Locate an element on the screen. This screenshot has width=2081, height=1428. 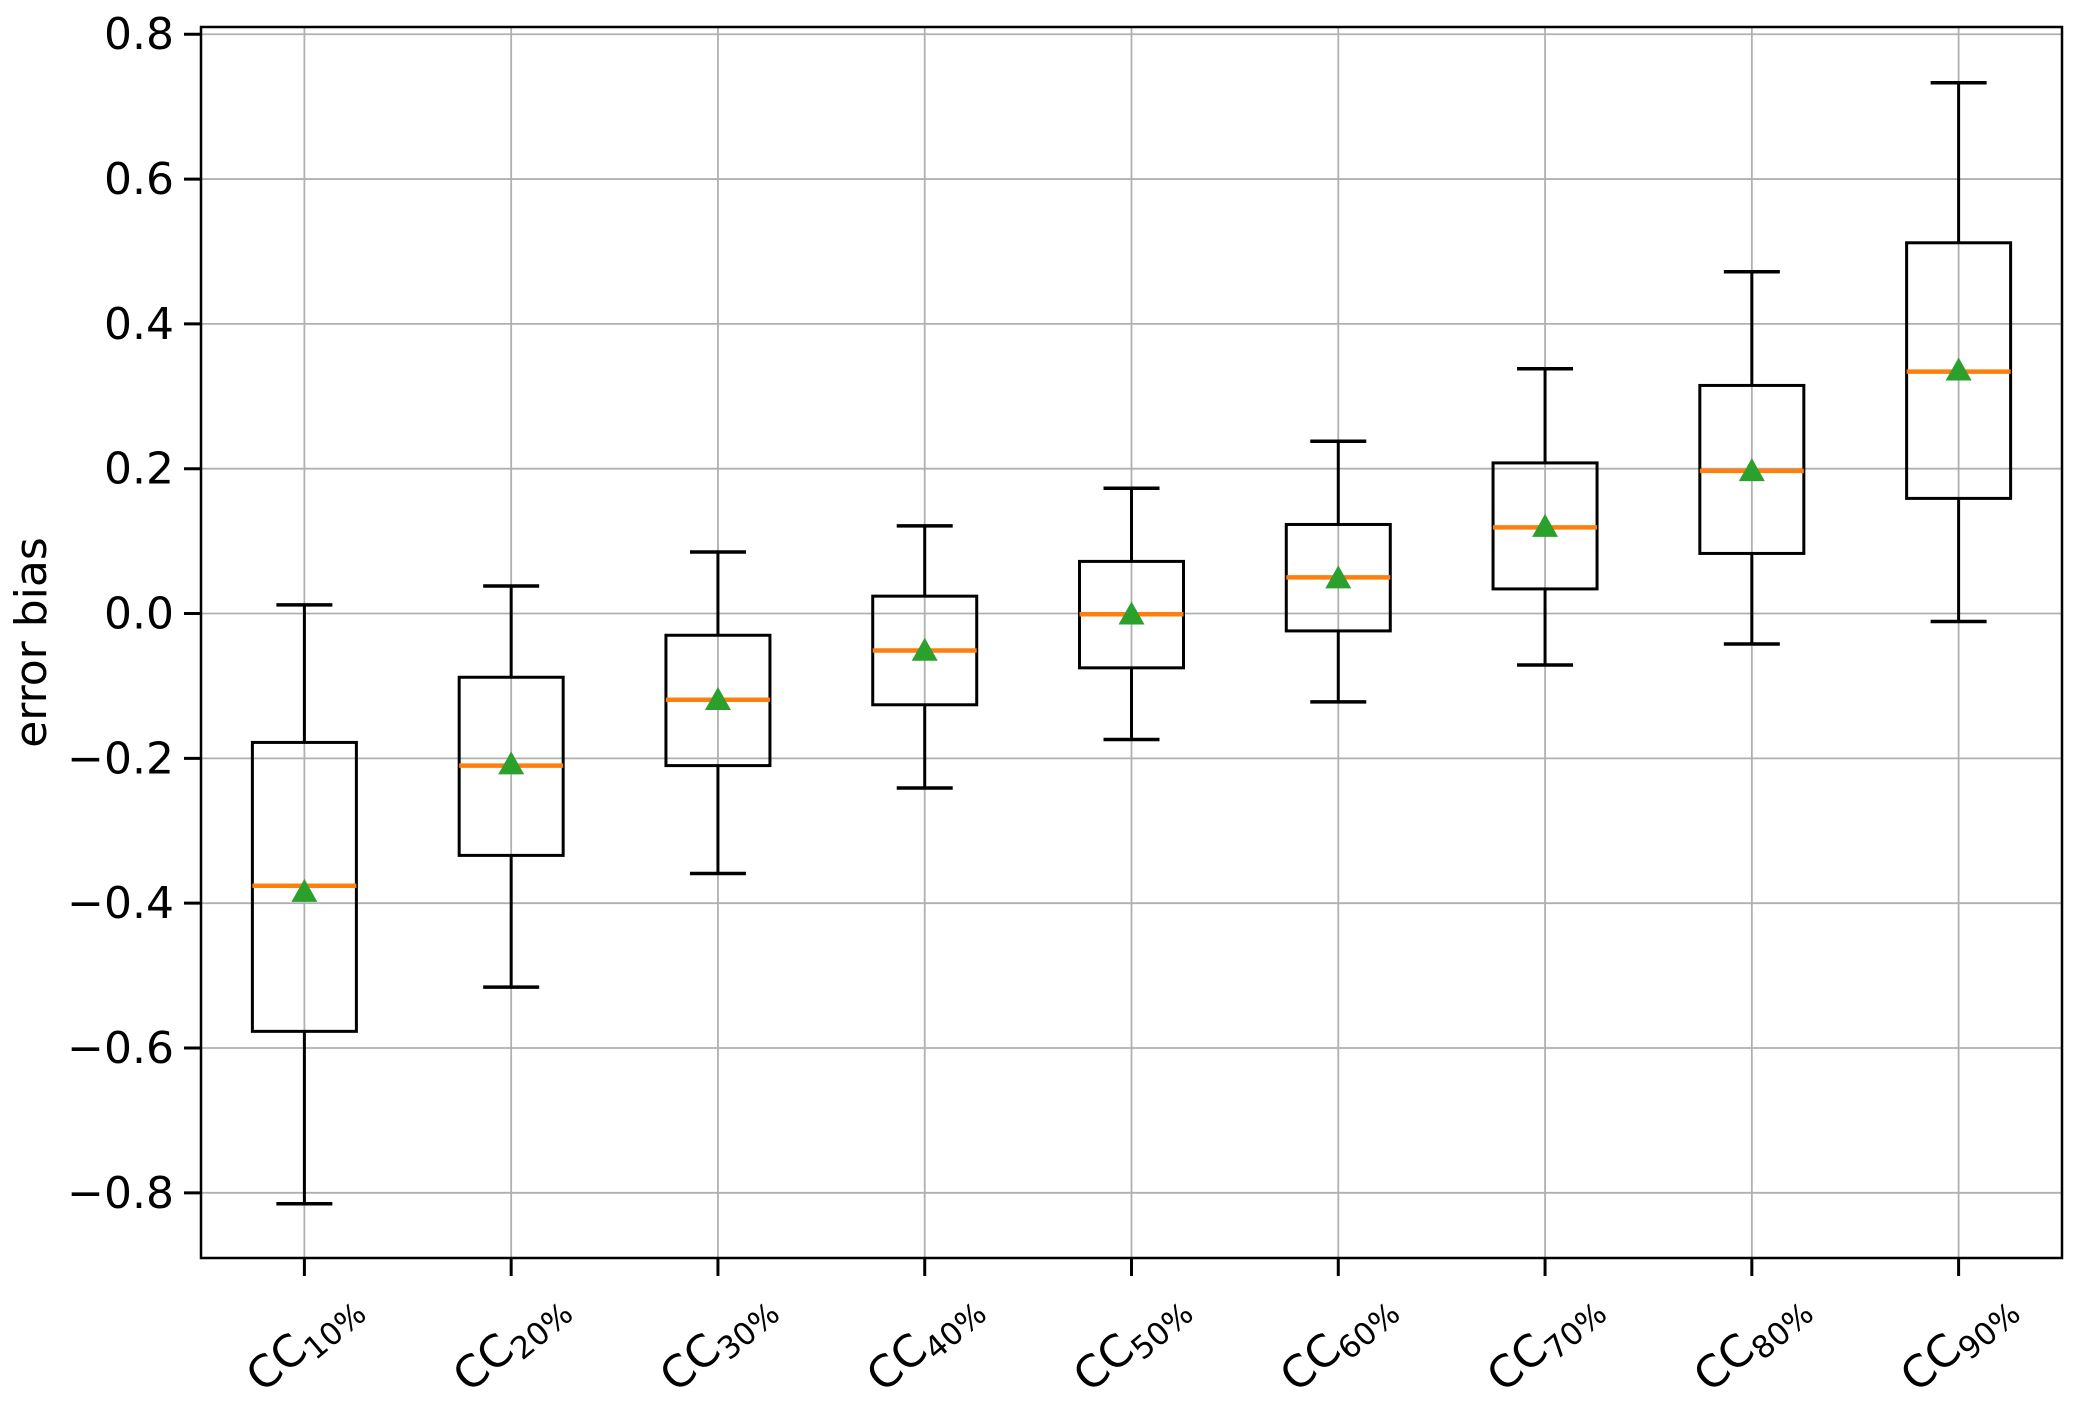
y-axis-tick-label: 0.6 is located at coordinates (139, 179).